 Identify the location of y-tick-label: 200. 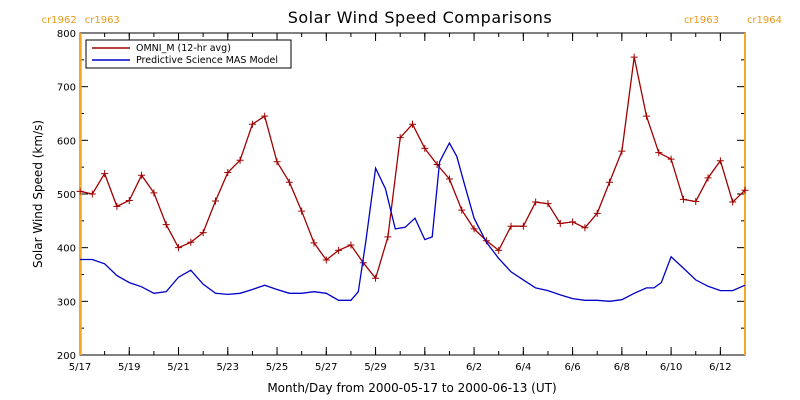
(66, 356).